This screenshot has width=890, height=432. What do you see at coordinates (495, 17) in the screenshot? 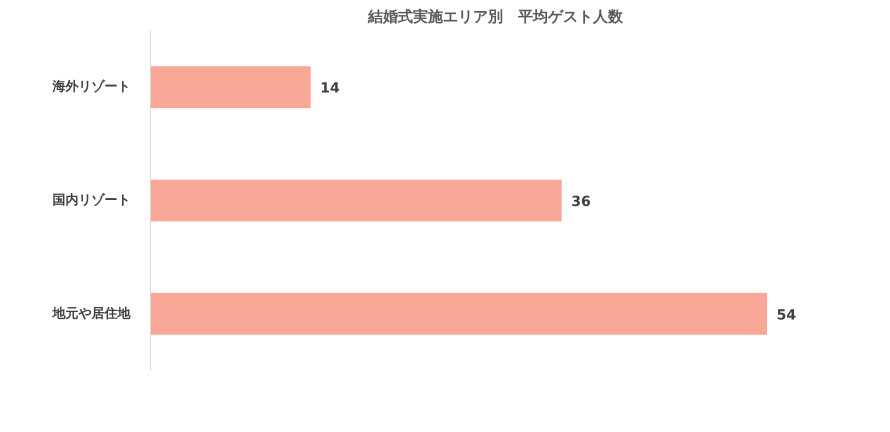
I see `chart-title: 結婚式実施エリア別 平均ゲスト人数` at bounding box center [495, 17].